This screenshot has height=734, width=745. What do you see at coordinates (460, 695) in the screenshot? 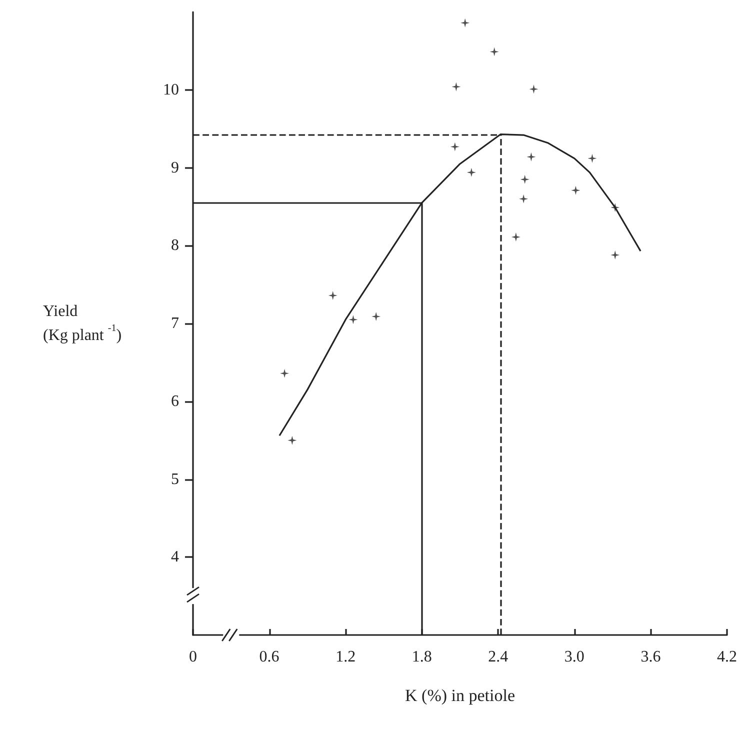
I see `x-axis-title: K (%) in petiole` at bounding box center [460, 695].